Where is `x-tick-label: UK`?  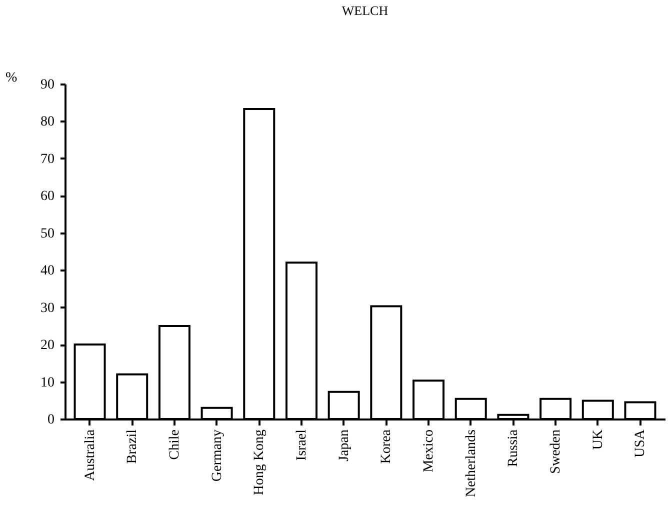
x-tick-label: UK is located at coordinates (598, 440).